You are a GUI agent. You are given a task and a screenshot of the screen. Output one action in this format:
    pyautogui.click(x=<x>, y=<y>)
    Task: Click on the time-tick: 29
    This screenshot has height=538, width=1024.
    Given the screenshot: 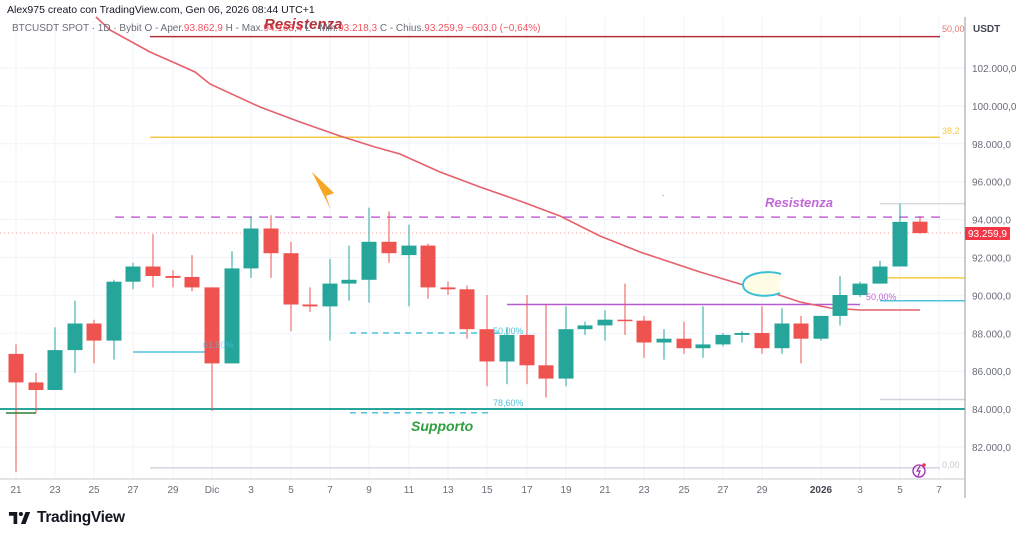 What is the action you would take?
    pyautogui.click(x=762, y=490)
    